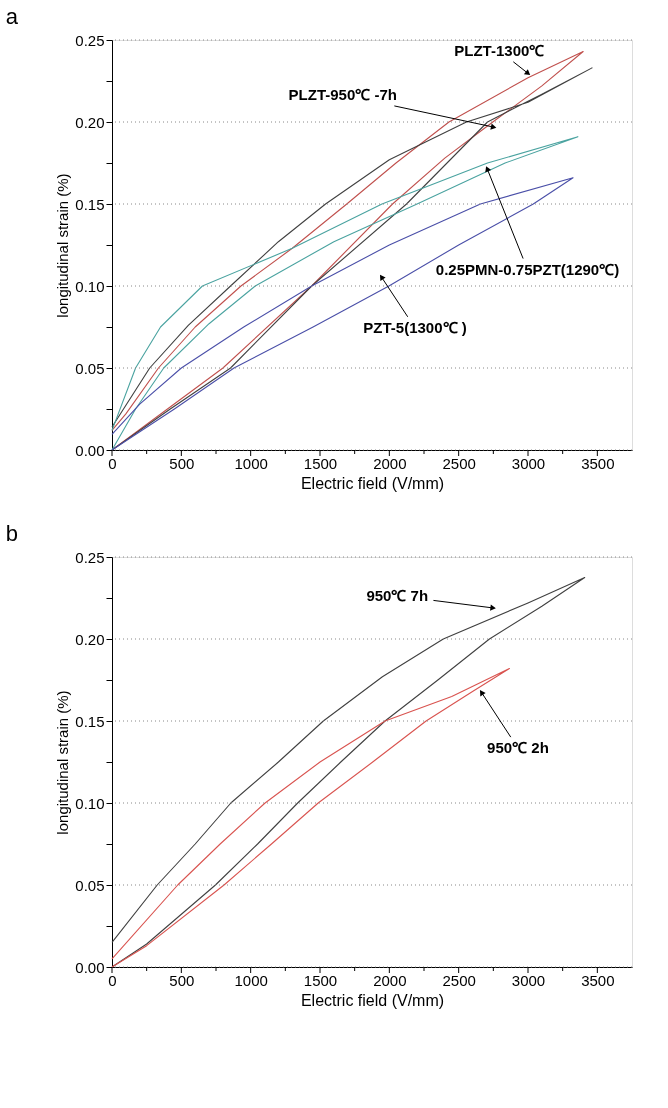  Describe the element at coordinates (397, 595) in the screenshot. I see `annotation: 950℃ 7h` at that location.